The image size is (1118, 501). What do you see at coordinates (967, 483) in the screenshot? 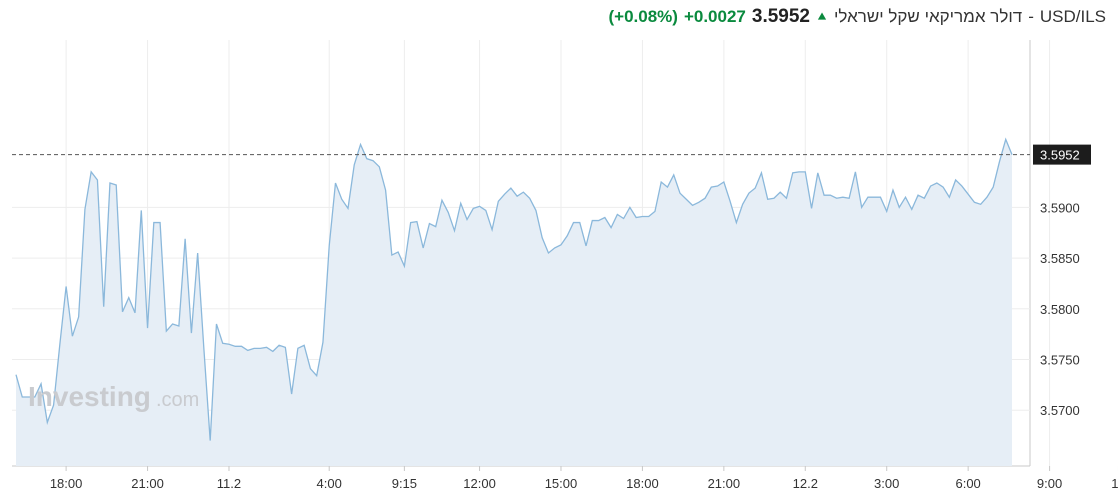
I see `x-tick-label: 6:00` at bounding box center [967, 483].